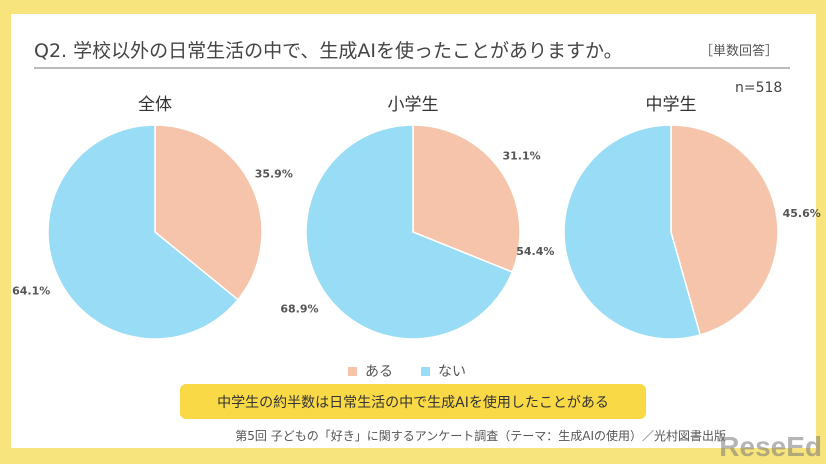 The height and width of the screenshot is (464, 826). What do you see at coordinates (274, 173) in the screenshot?
I see `data-label: 35.9%` at bounding box center [274, 173].